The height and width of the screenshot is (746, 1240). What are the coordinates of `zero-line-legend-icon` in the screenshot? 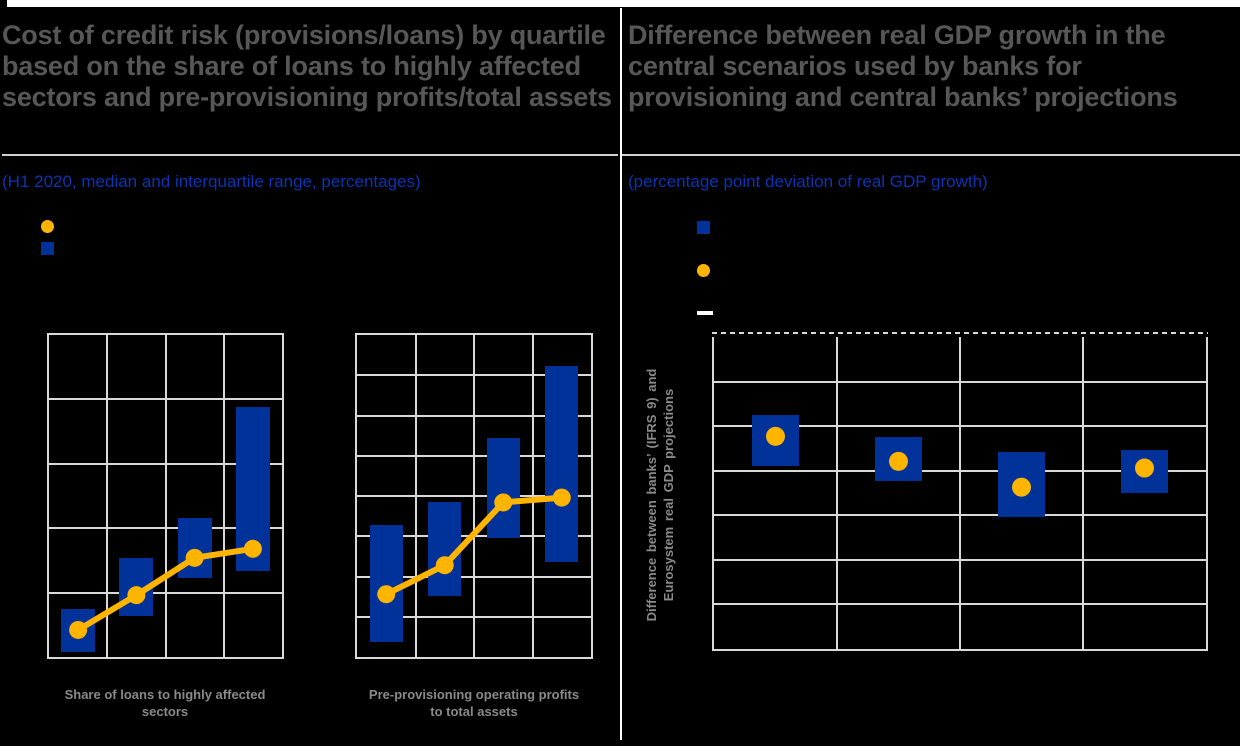 It's located at (705, 313).